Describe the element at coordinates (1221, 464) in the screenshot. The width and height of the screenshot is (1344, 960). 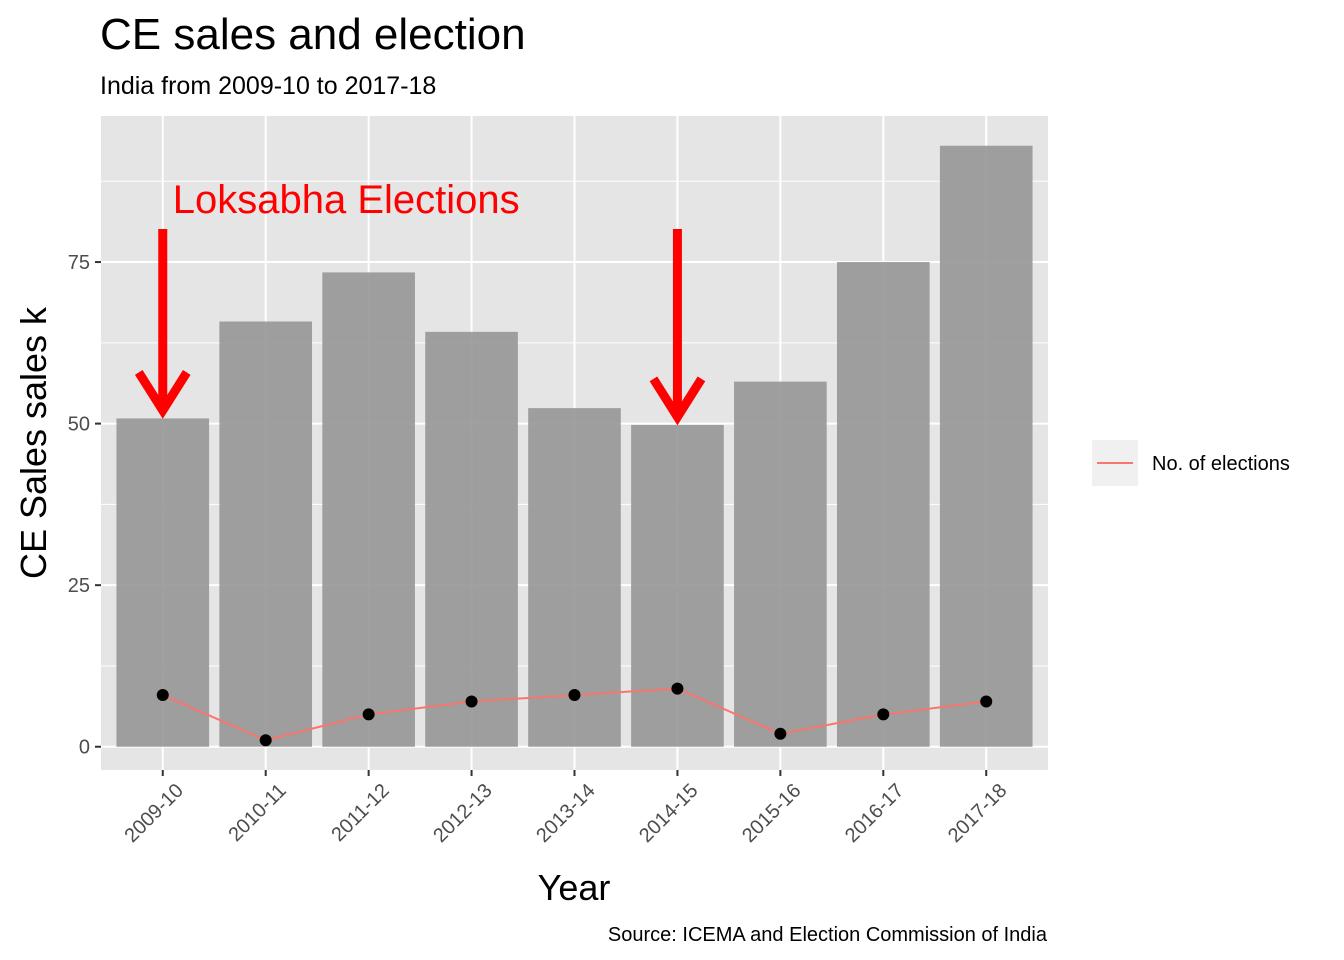
I see `legend-label: No. of elections` at that location.